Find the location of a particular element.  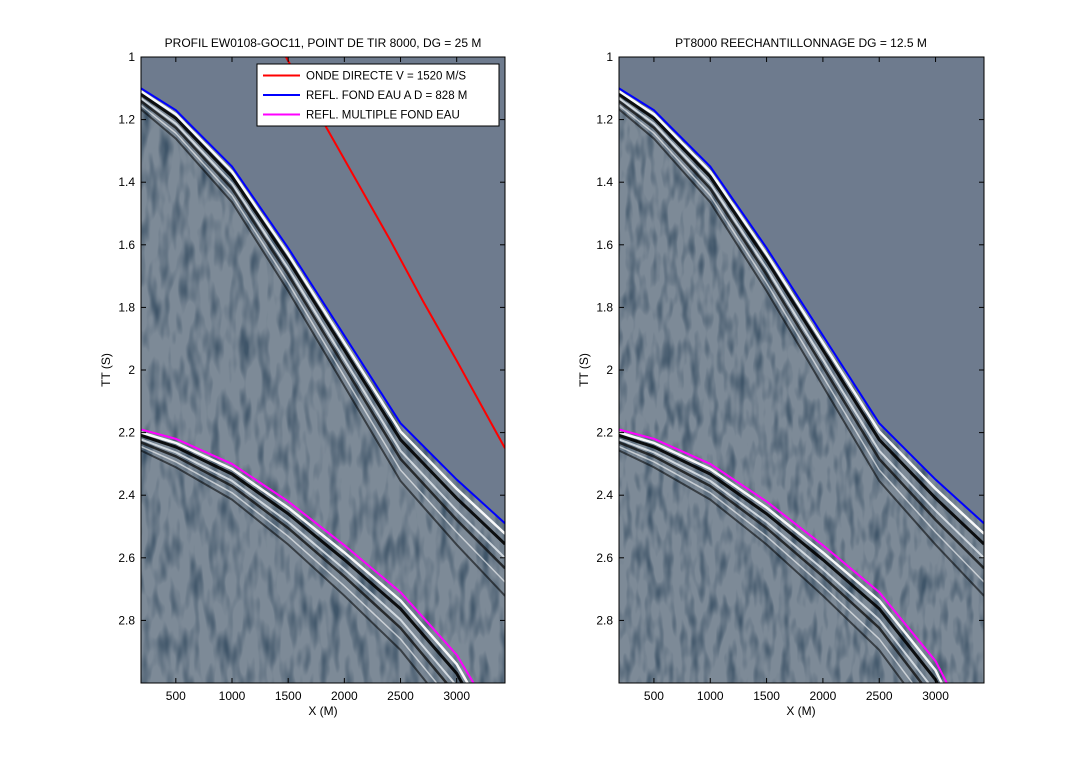

y-axis-label-right: TT (S) is located at coordinates (584, 370).